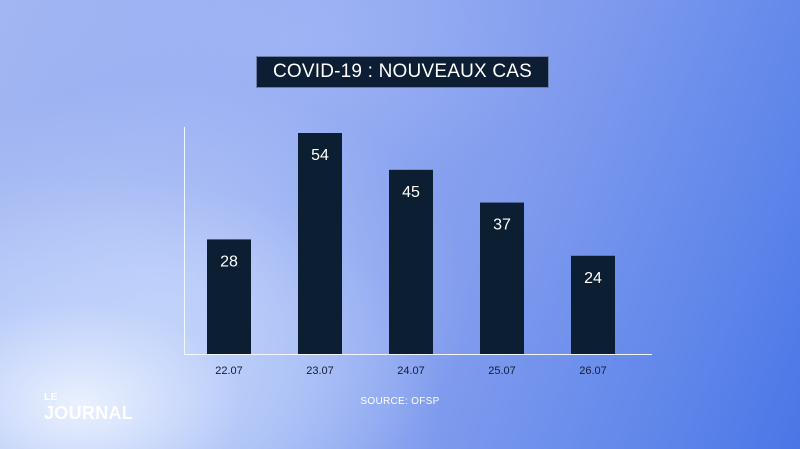 This screenshot has height=449, width=800. Describe the element at coordinates (320, 243) in the screenshot. I see `bar-23.07` at that location.